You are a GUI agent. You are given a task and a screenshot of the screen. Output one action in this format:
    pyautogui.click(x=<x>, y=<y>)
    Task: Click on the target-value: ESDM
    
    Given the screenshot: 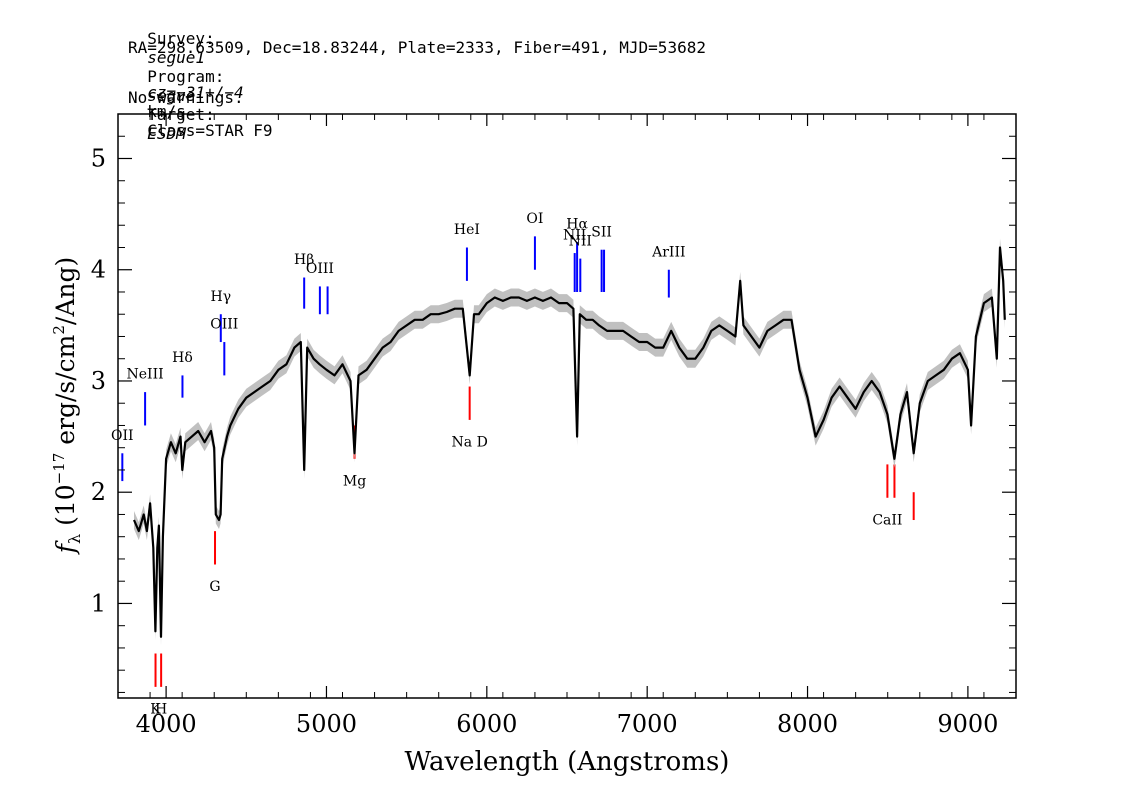 What is the action you would take?
    pyautogui.click(x=166, y=133)
    